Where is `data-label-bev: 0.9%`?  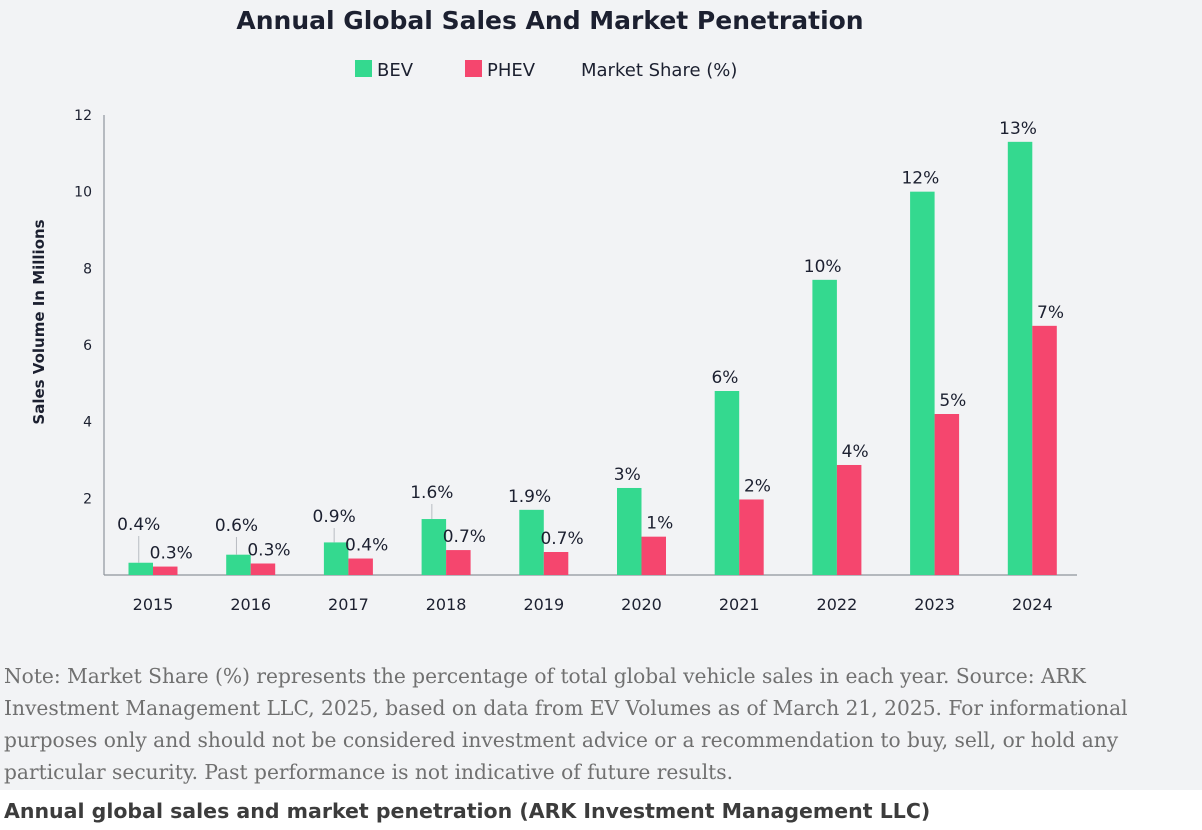 data-label-bev: 0.9% is located at coordinates (334, 517).